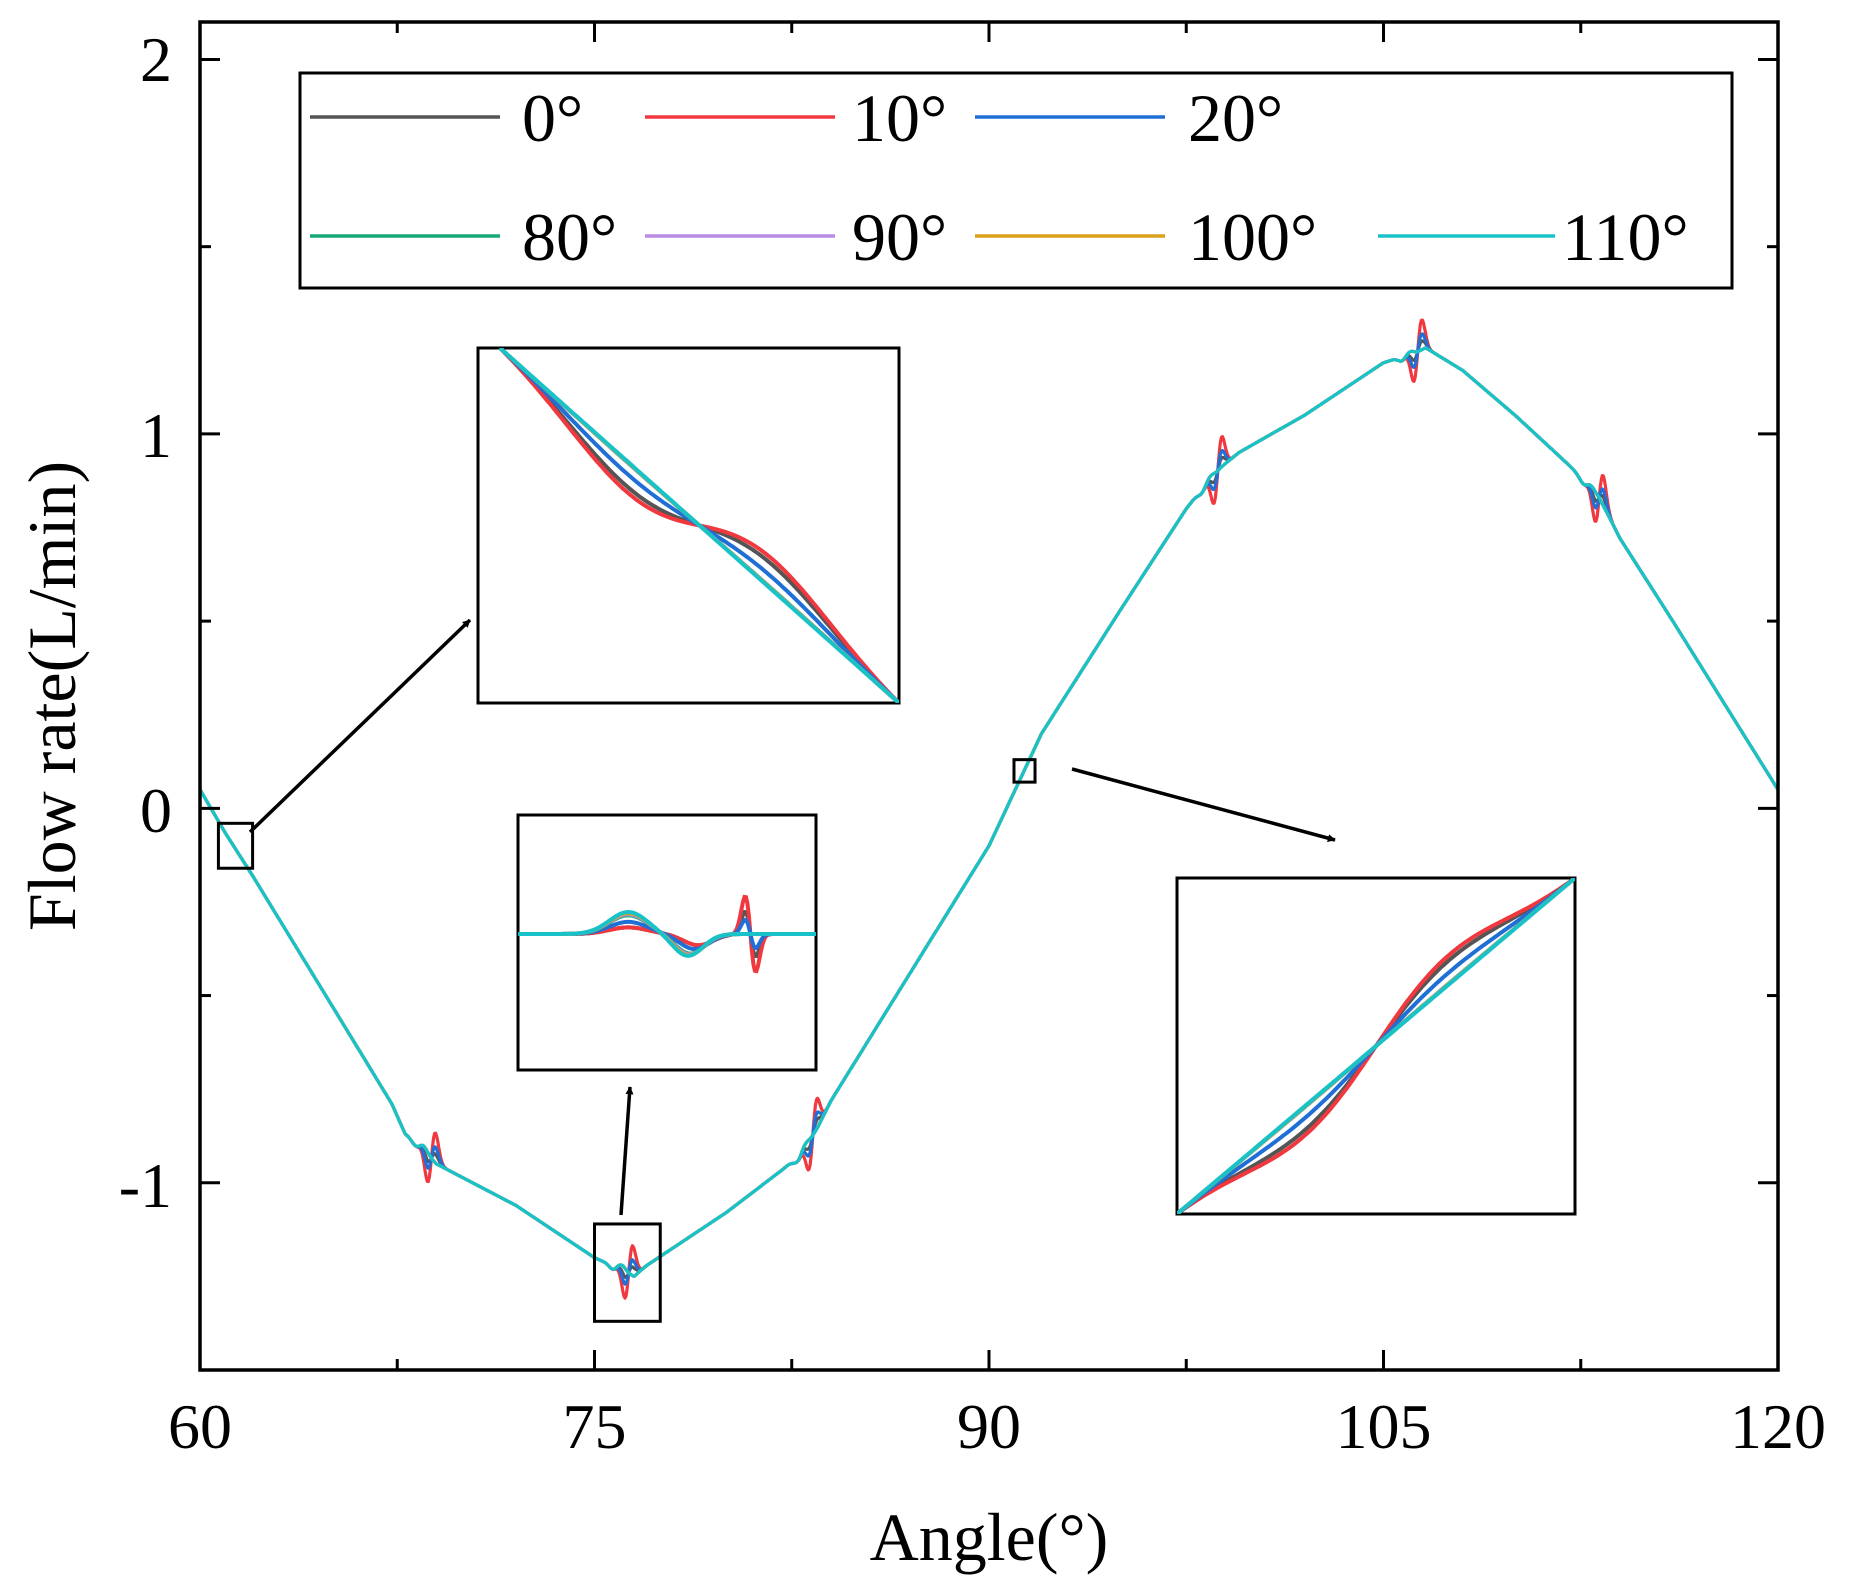 Image resolution: width=1856 pixels, height=1592 pixels. Describe the element at coordinates (156, 435) in the screenshot. I see `y-tick-label-1: 1` at that location.